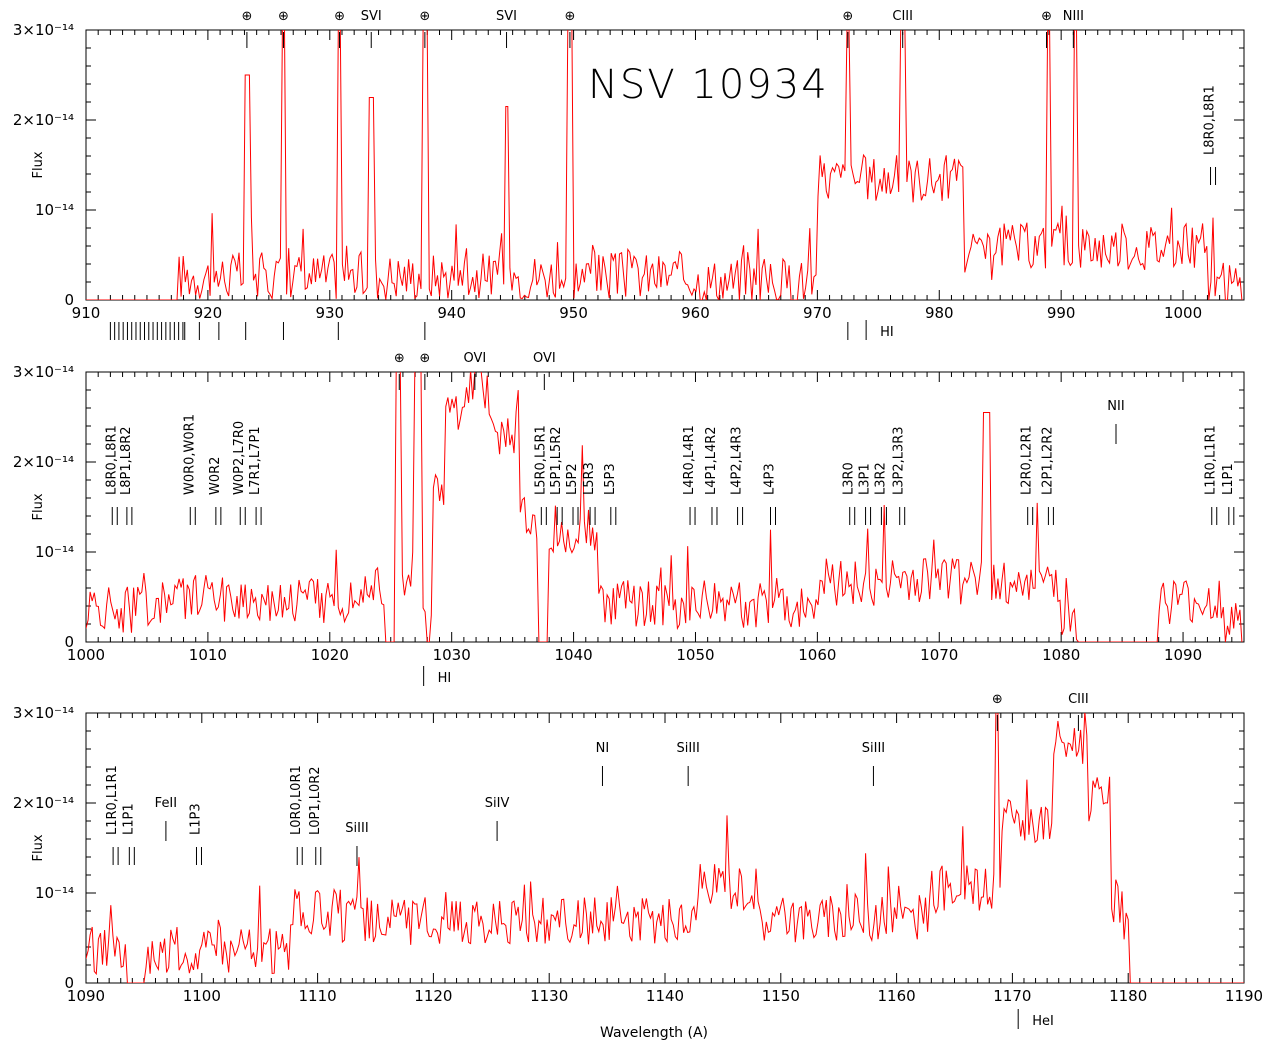 The image size is (1269, 1048). I want to click on x-tick-label: 970, so click(817, 313).